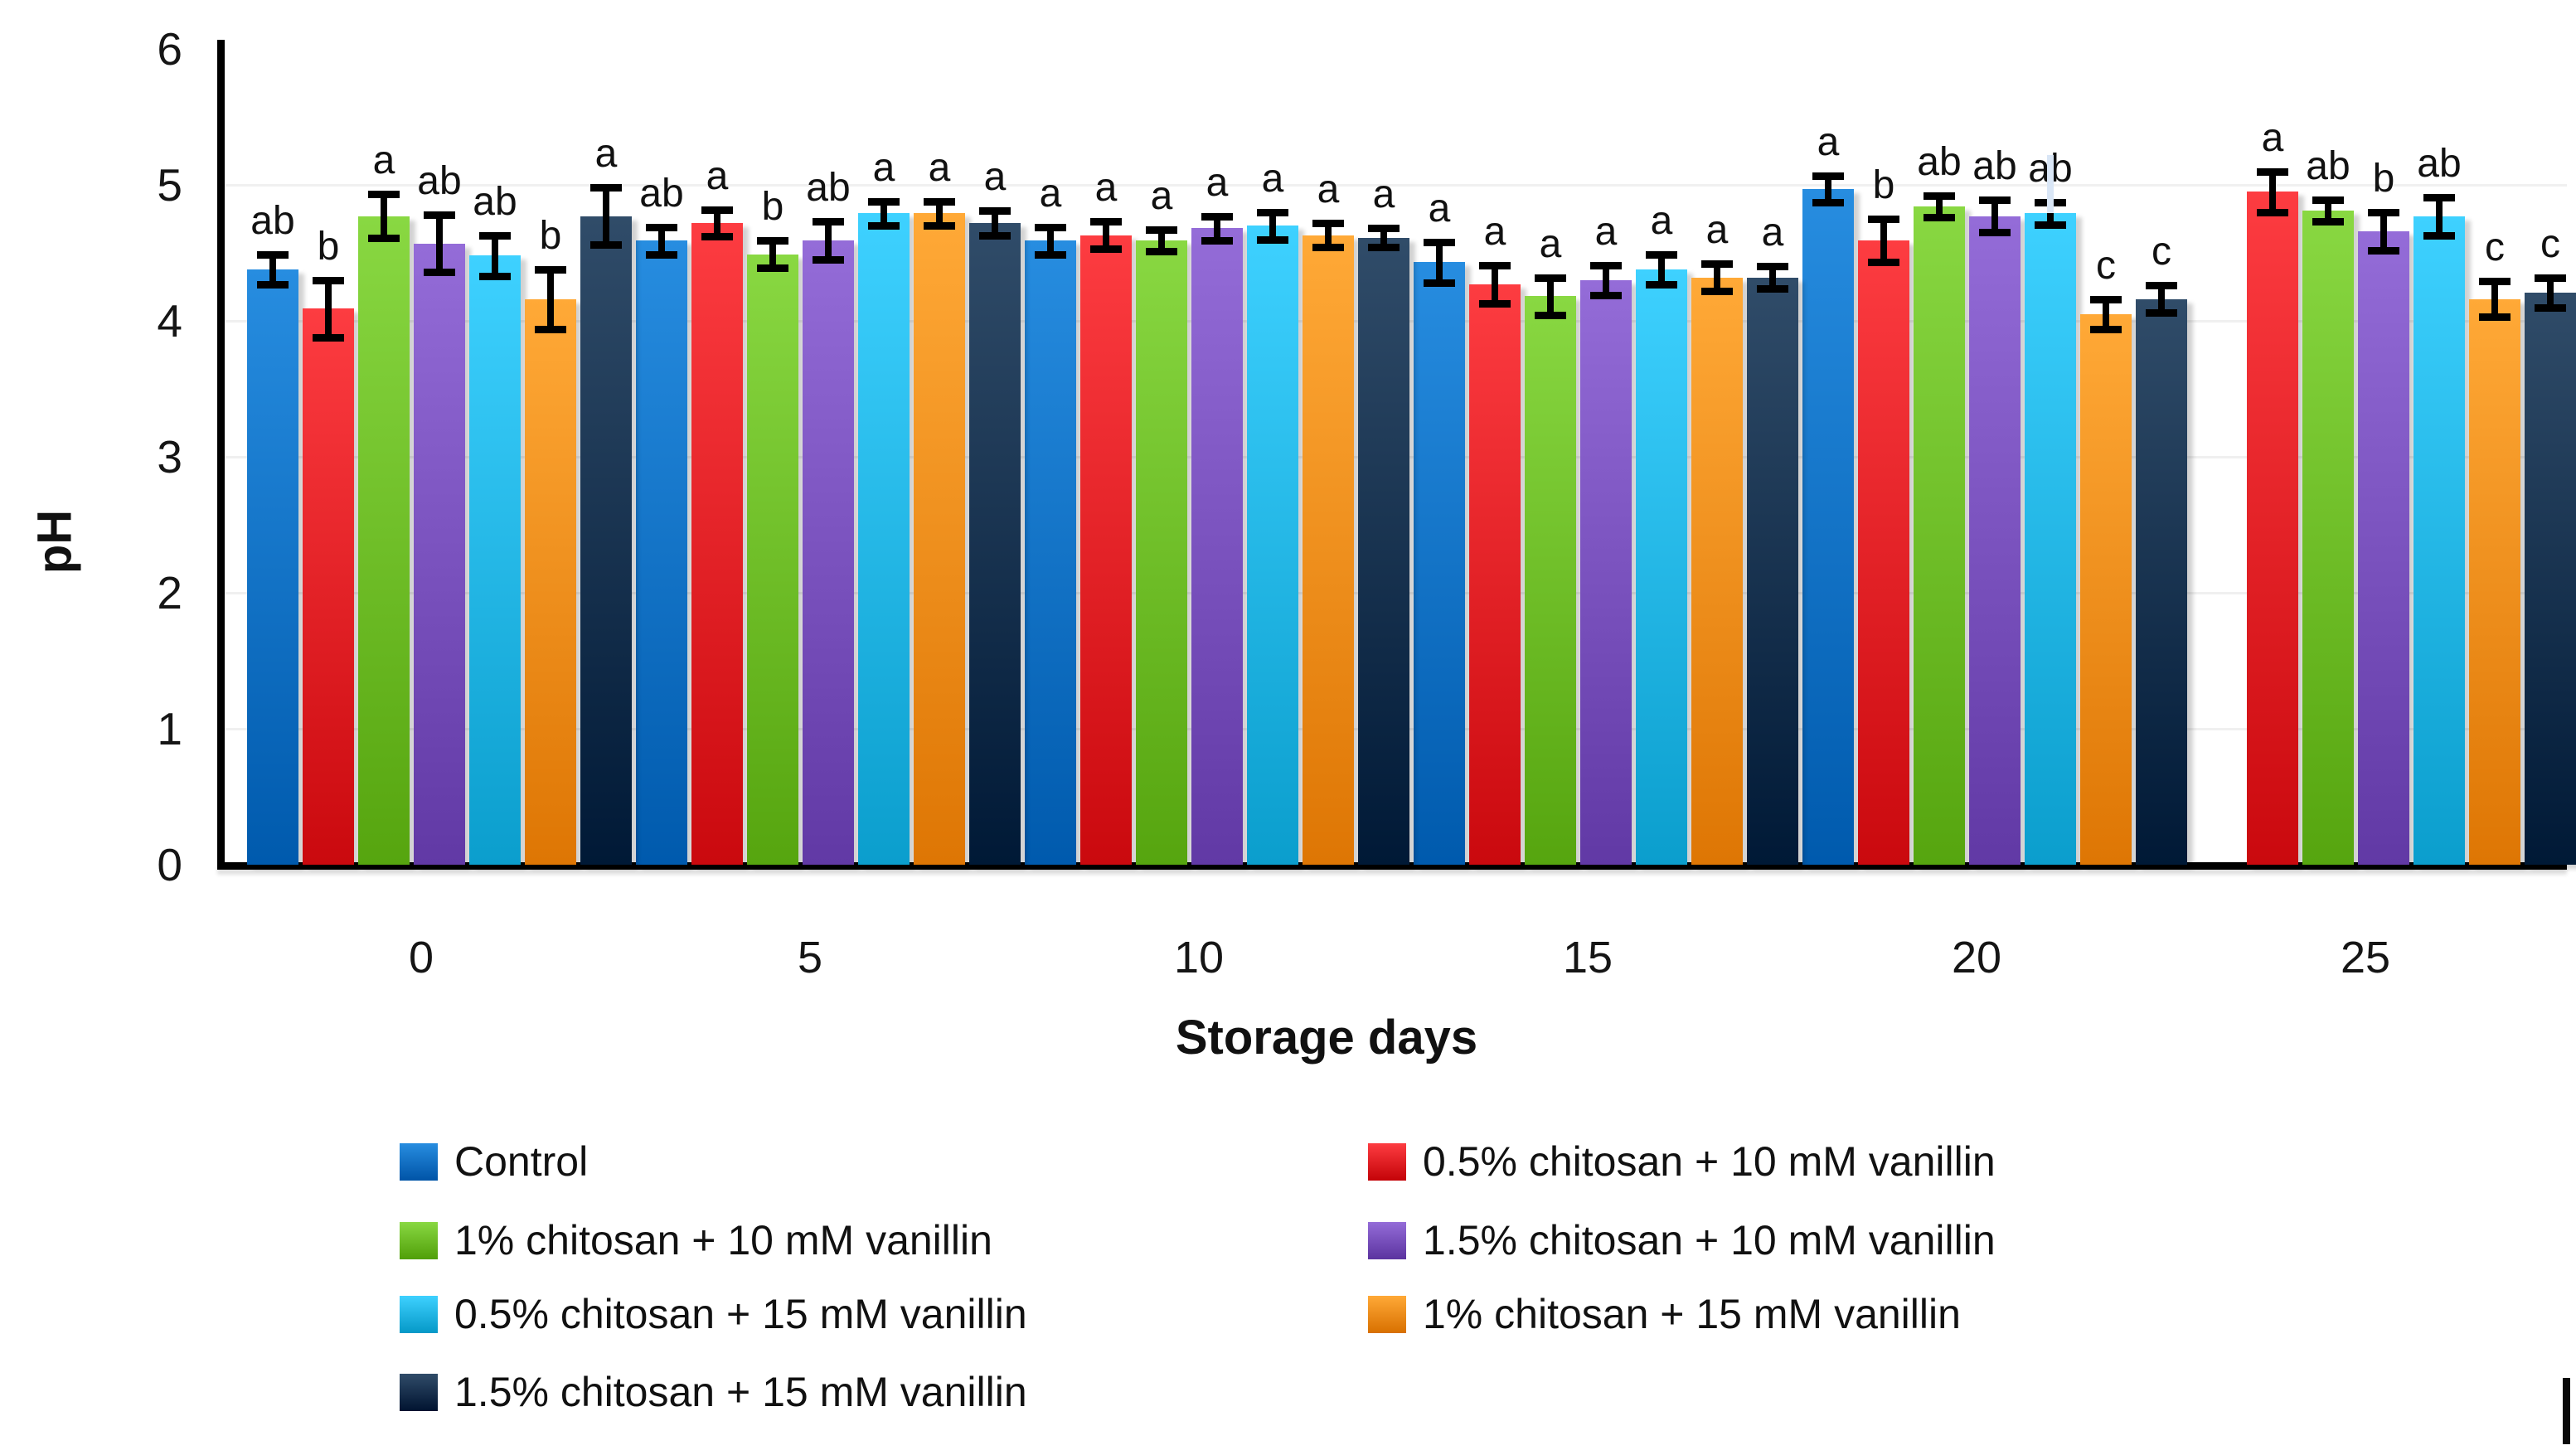 The height and width of the screenshot is (1455, 2576). What do you see at coordinates (828, 552) in the screenshot?
I see `bar-1.5-chitosan-10-mm-vanillin-day-5` at bounding box center [828, 552].